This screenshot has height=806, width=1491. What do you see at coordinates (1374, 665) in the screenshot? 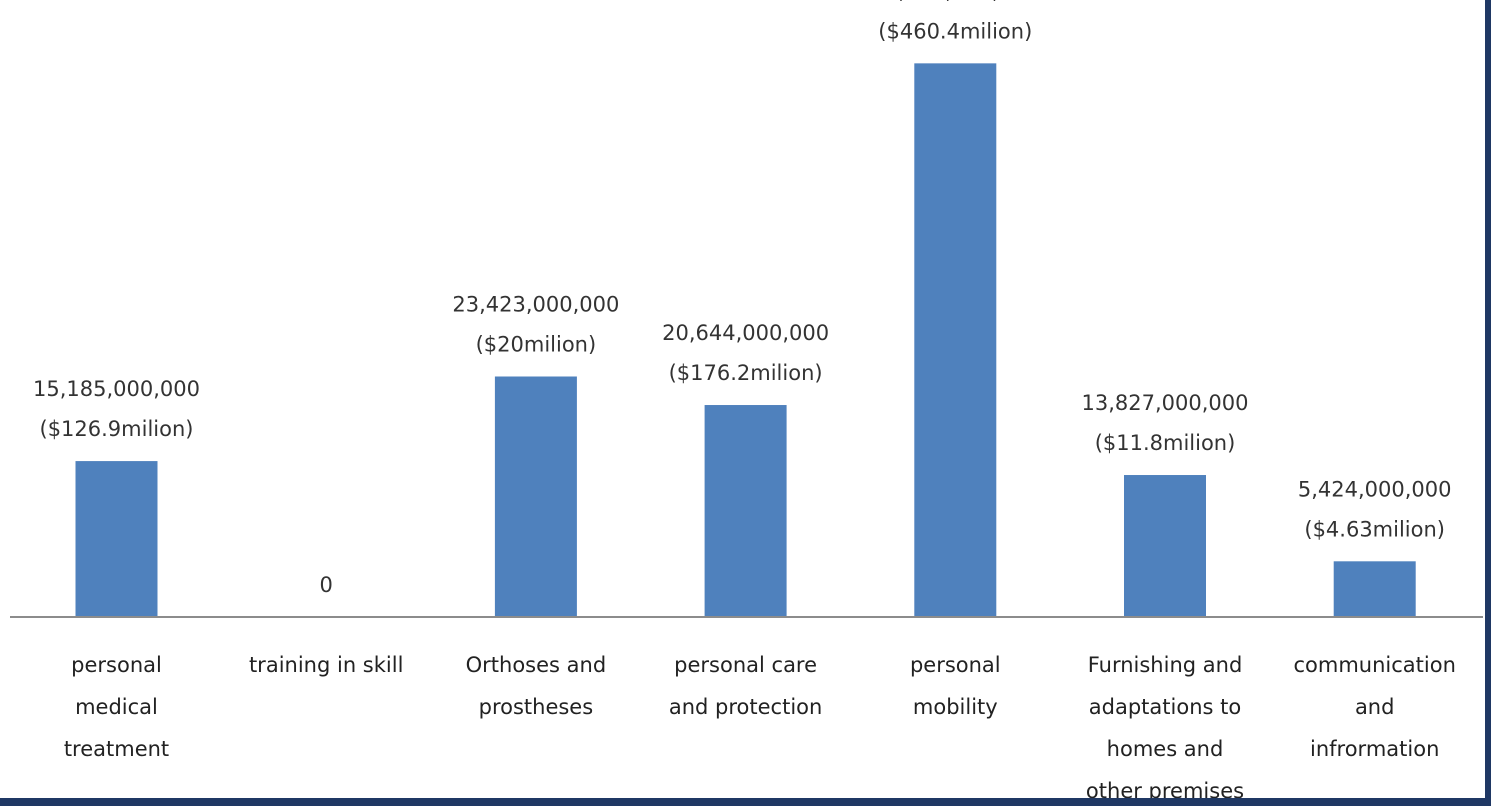
I see `category-tick-label: communication` at bounding box center [1374, 665].